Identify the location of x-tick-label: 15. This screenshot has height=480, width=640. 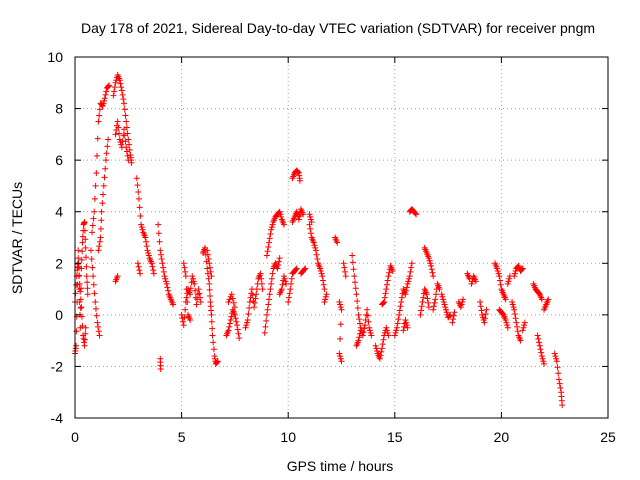
(395, 437).